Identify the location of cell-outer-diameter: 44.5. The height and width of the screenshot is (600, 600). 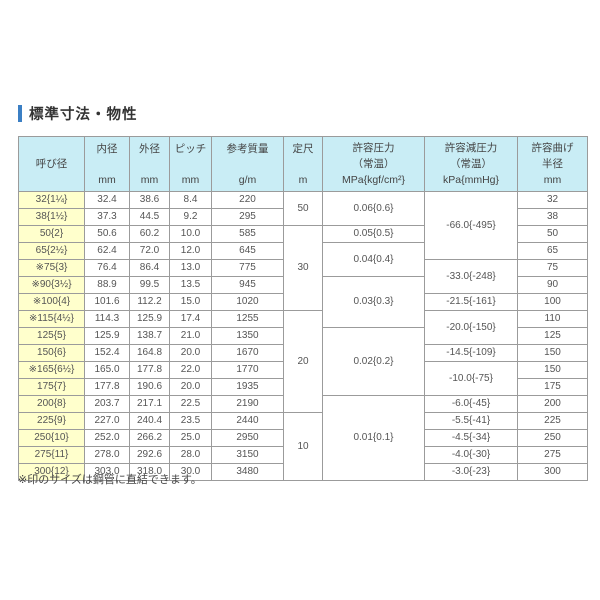
(149, 217).